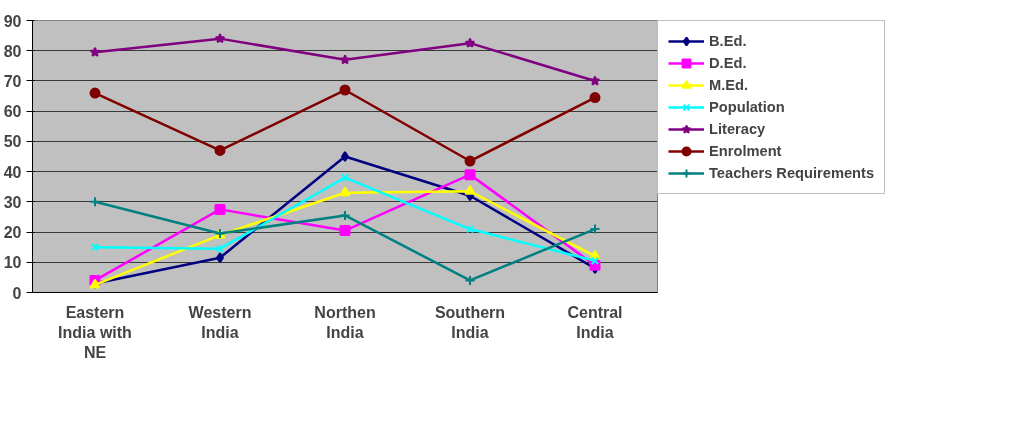  Describe the element at coordinates (12, 263) in the screenshot. I see `y-tick-label: 10` at that location.